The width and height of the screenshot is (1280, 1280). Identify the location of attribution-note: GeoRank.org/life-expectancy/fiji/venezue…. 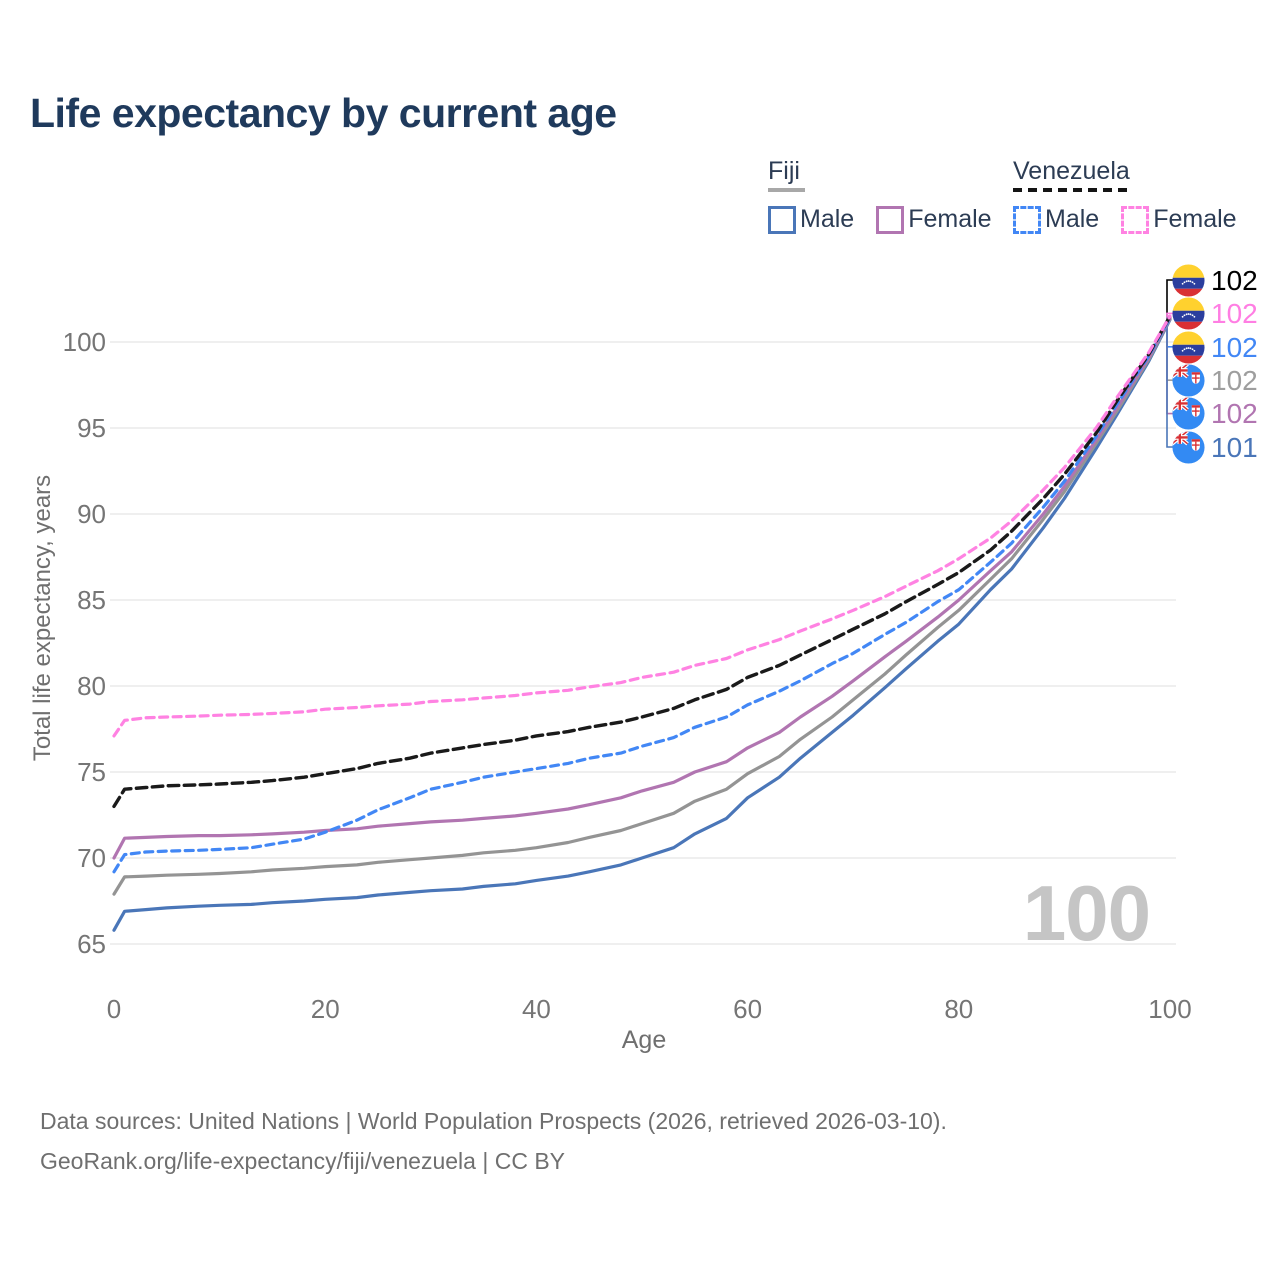
(303, 1161).